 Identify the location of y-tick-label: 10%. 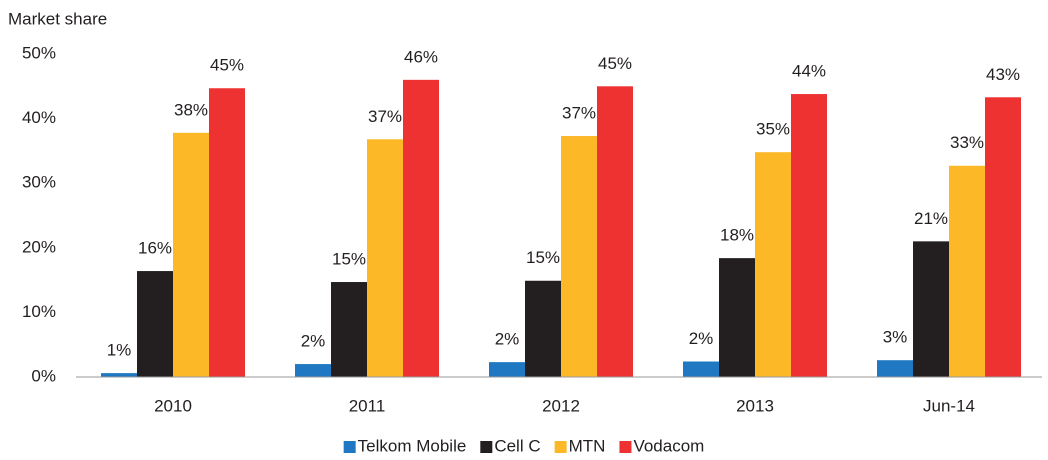
(39, 311).